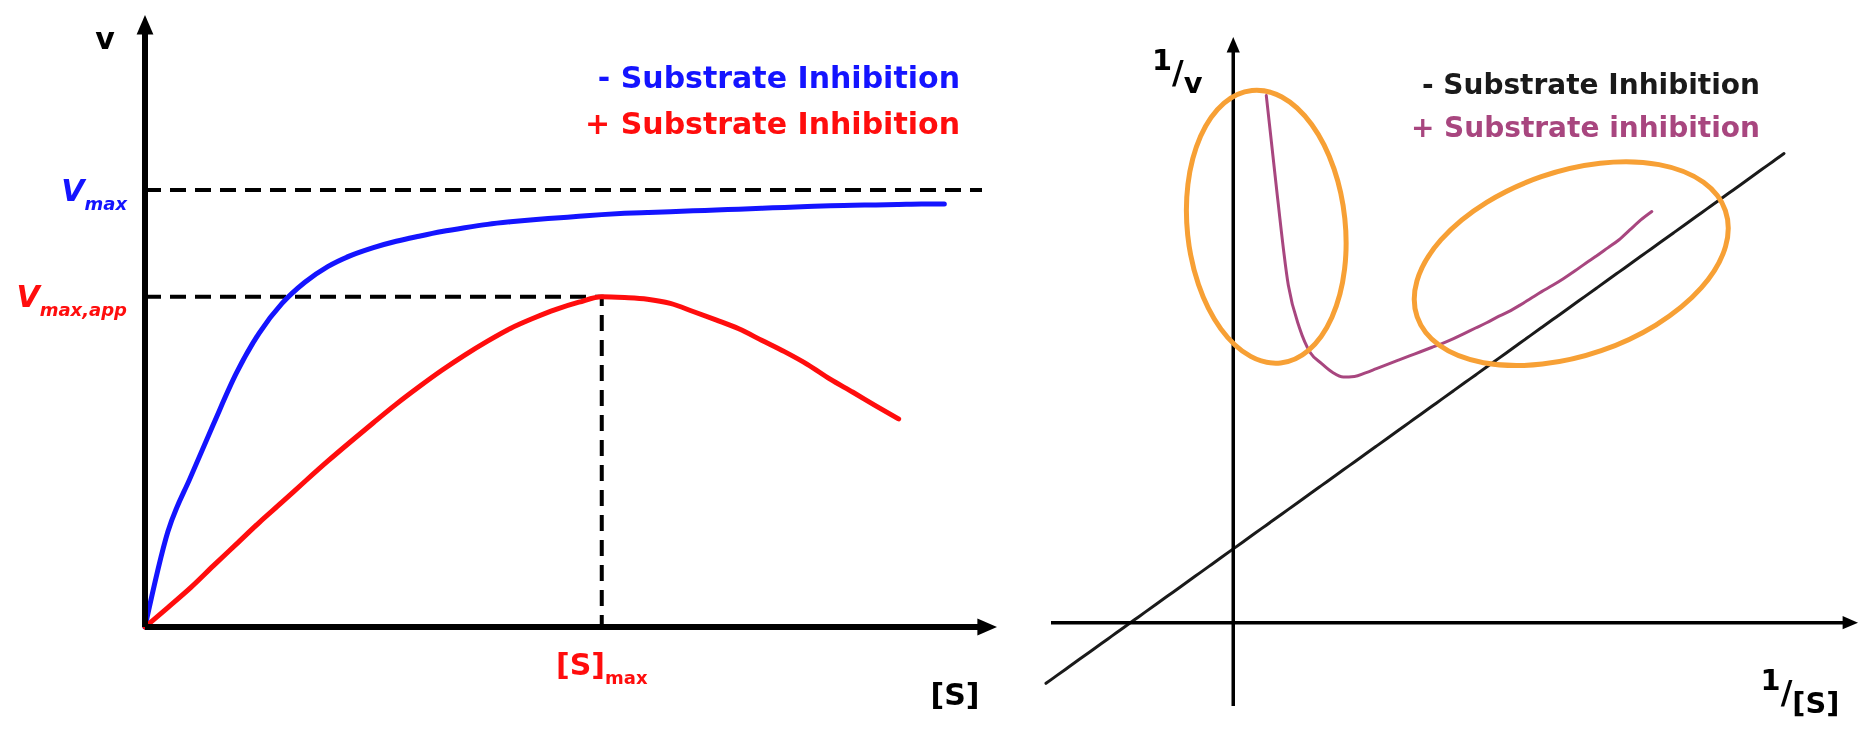 This screenshot has width=1868, height=750. Describe the element at coordinates (955, 694) in the screenshot. I see `x-axis-title: [S]` at that location.